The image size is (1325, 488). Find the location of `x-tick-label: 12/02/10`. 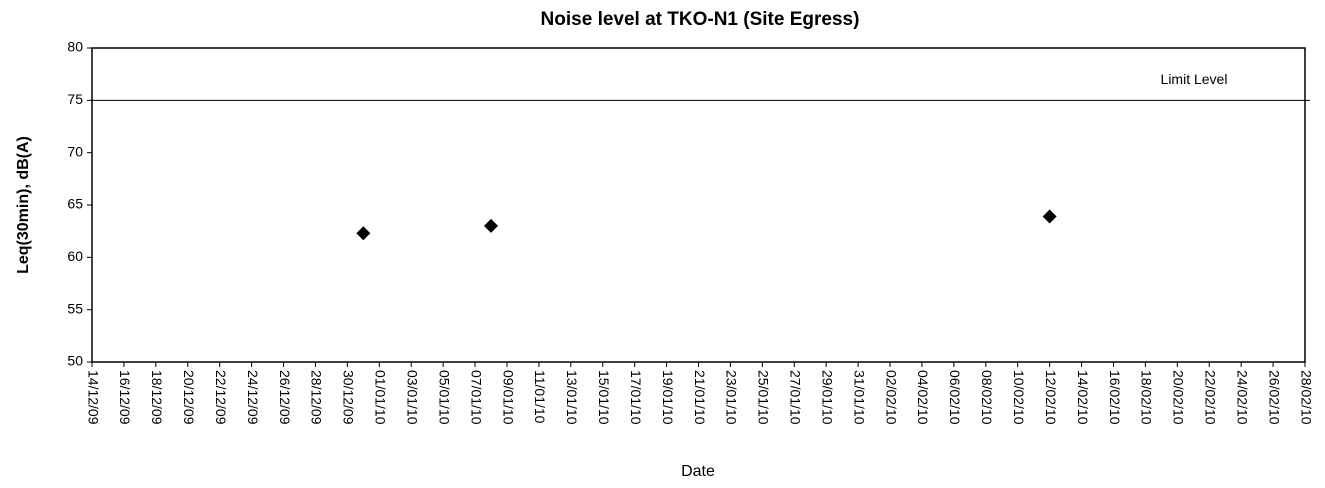

x-tick-label: 12/02/10 is located at coordinates (1051, 397).